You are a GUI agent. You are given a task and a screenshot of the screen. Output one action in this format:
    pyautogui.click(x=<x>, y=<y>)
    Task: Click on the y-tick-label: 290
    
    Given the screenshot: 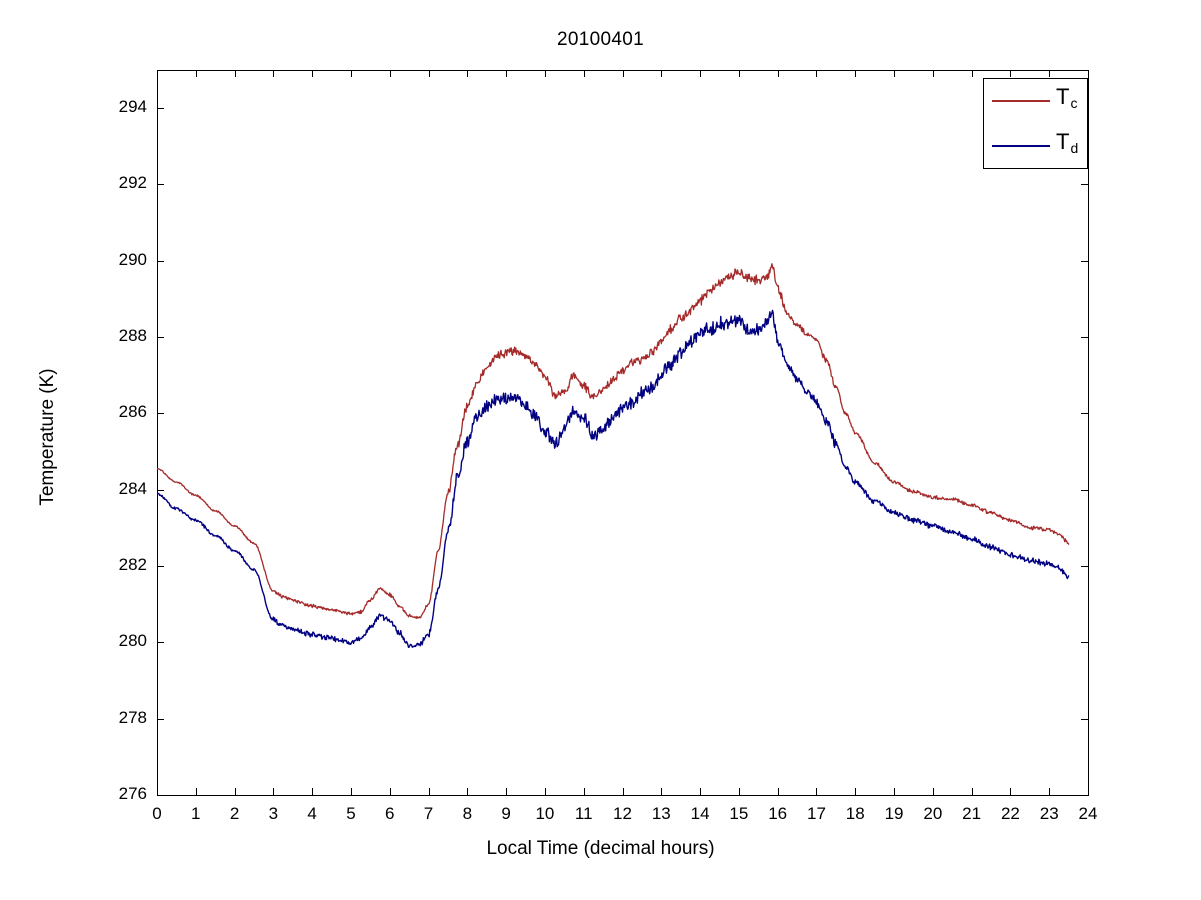 What is the action you would take?
    pyautogui.click(x=132, y=259)
    